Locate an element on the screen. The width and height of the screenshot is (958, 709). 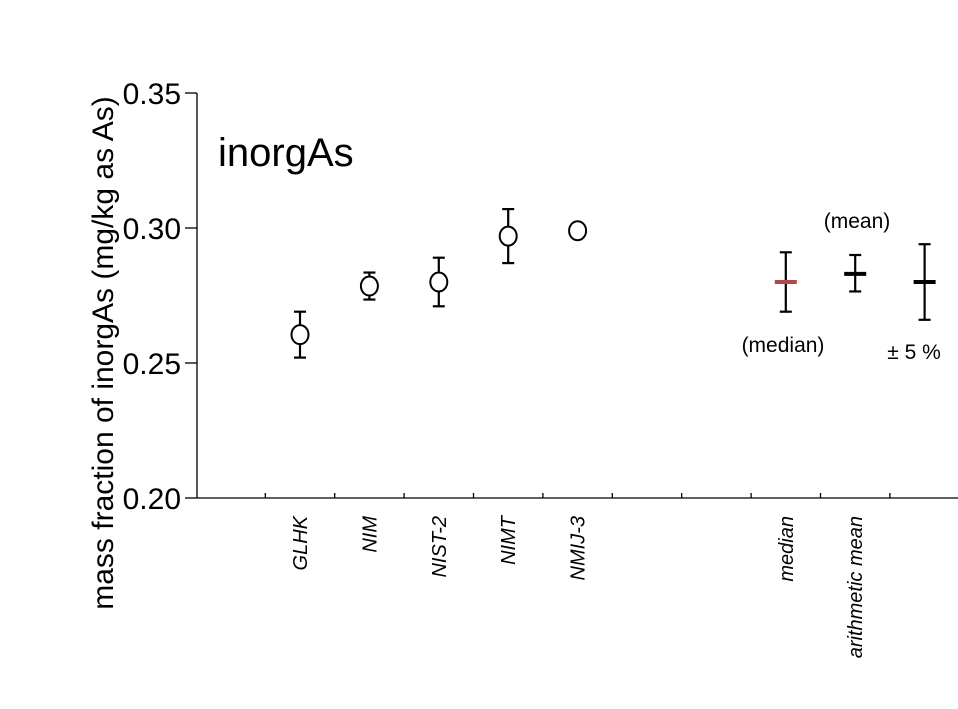
x-axis is located at coordinates (577, 495).